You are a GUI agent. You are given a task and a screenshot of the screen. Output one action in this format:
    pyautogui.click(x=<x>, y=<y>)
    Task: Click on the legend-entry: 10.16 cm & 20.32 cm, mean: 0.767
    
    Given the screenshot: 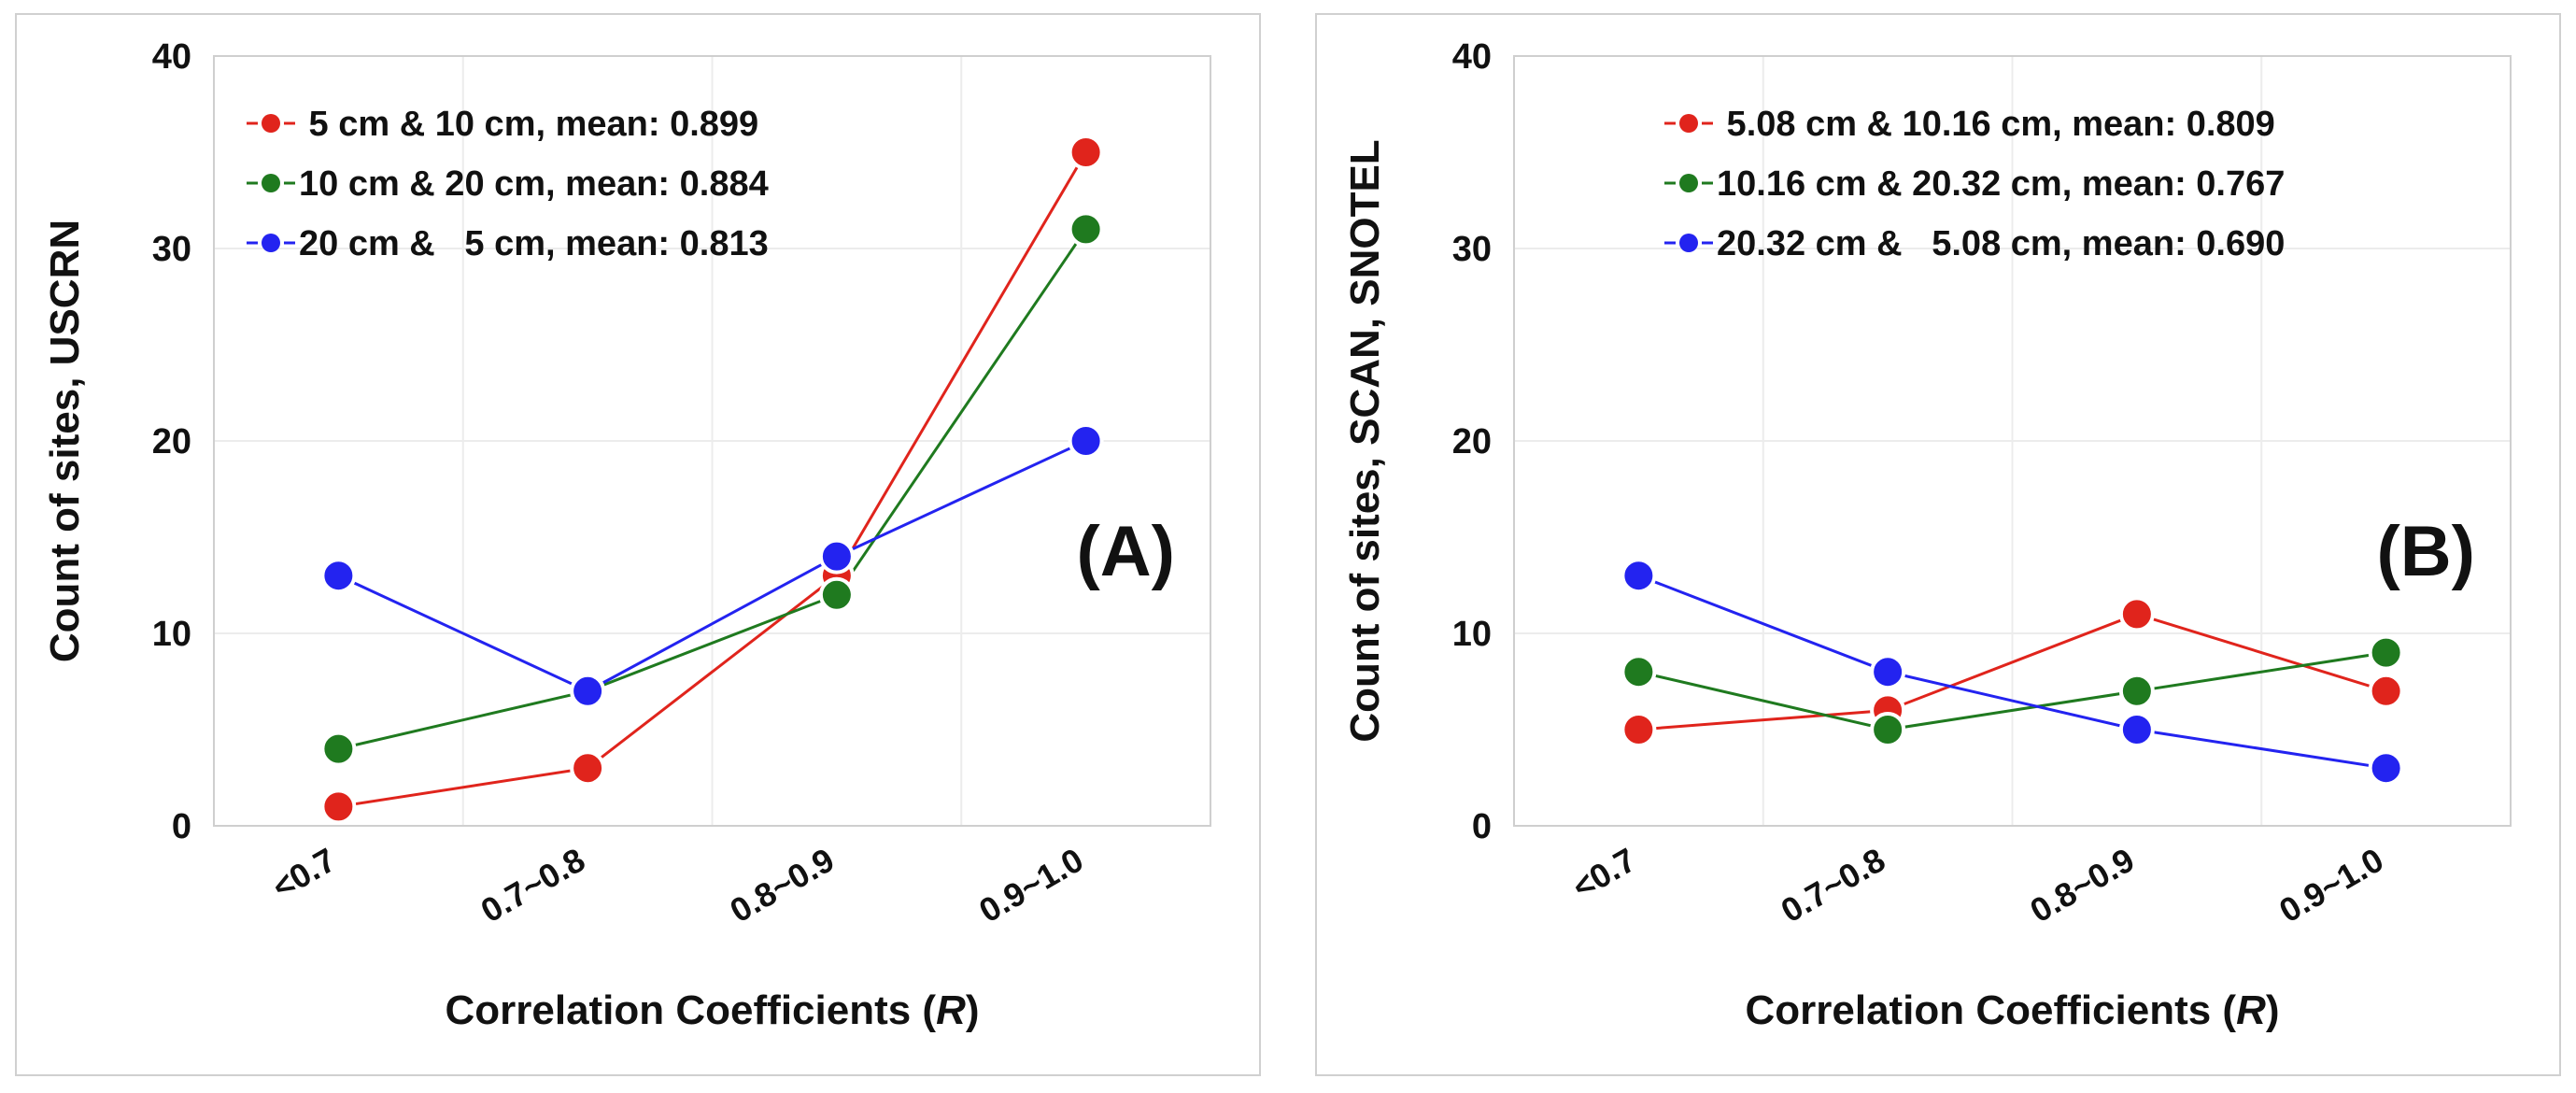 What is the action you would take?
    pyautogui.click(x=2001, y=184)
    